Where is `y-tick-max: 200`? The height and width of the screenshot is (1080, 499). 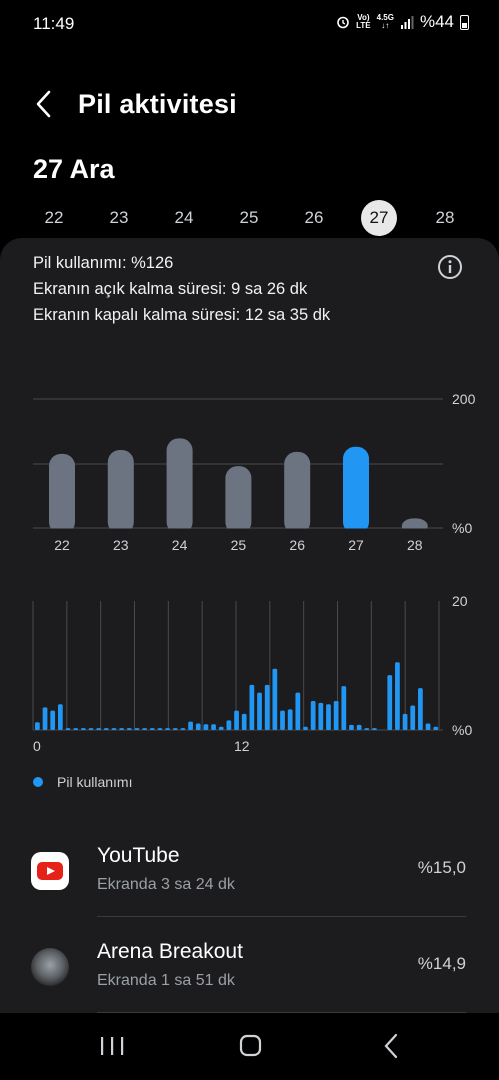
y-tick-max: 200 is located at coordinates (464, 399).